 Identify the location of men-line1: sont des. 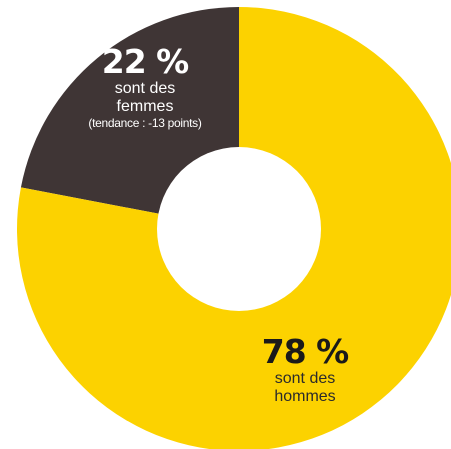
(305, 378).